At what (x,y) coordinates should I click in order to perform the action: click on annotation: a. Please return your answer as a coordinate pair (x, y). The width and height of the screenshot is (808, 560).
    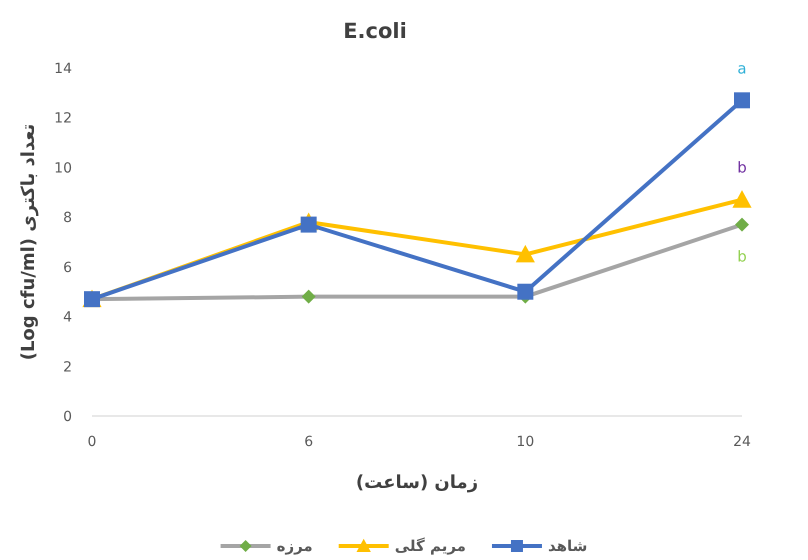
    Looking at the image, I should click on (742, 68).